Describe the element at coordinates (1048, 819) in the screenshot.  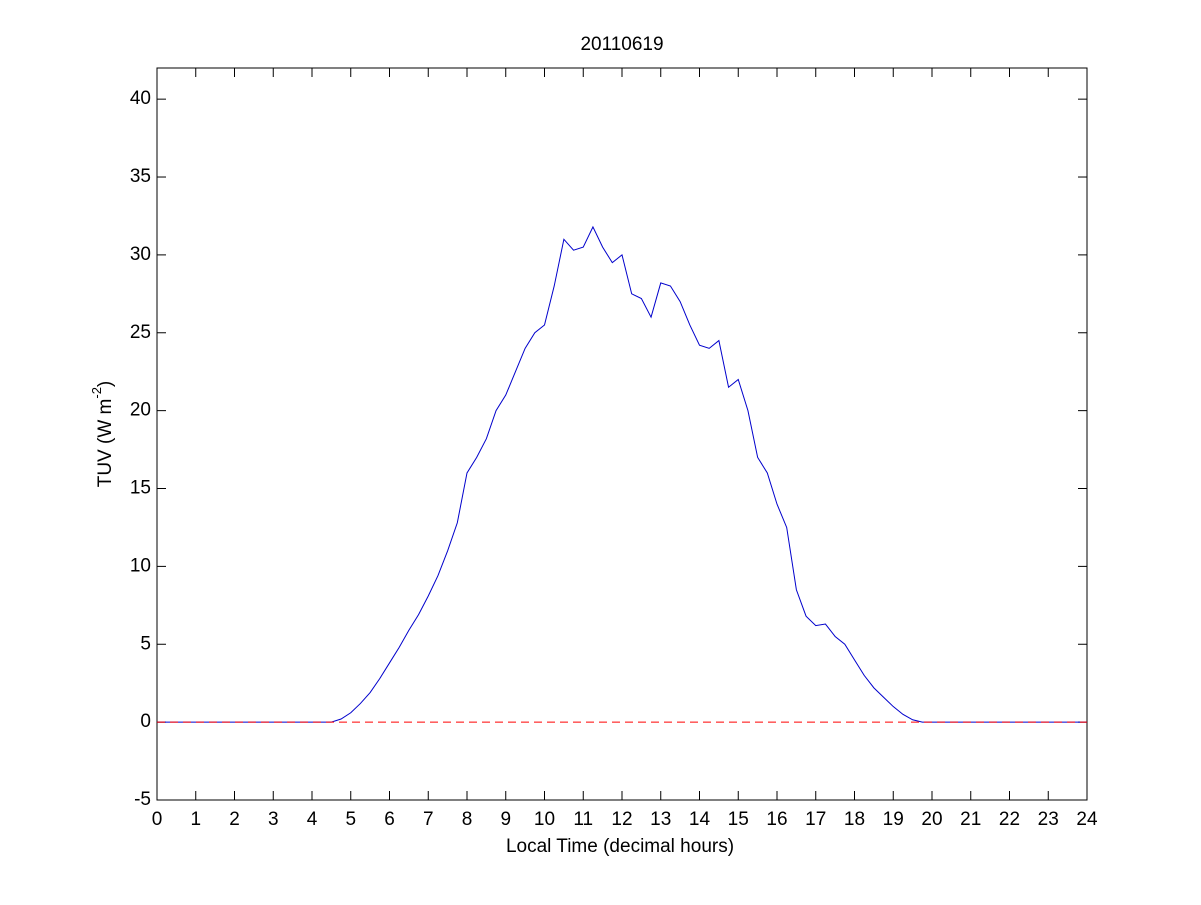
I see `x-tick-label: 23` at that location.